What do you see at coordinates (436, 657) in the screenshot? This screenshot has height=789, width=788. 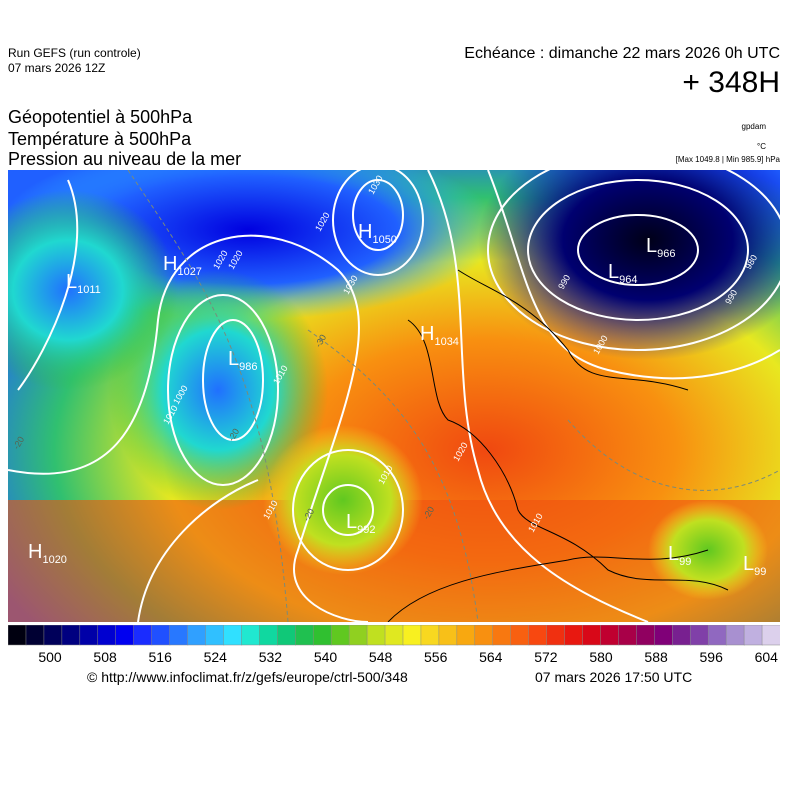 I see `colorbar-tick-label: 556` at bounding box center [436, 657].